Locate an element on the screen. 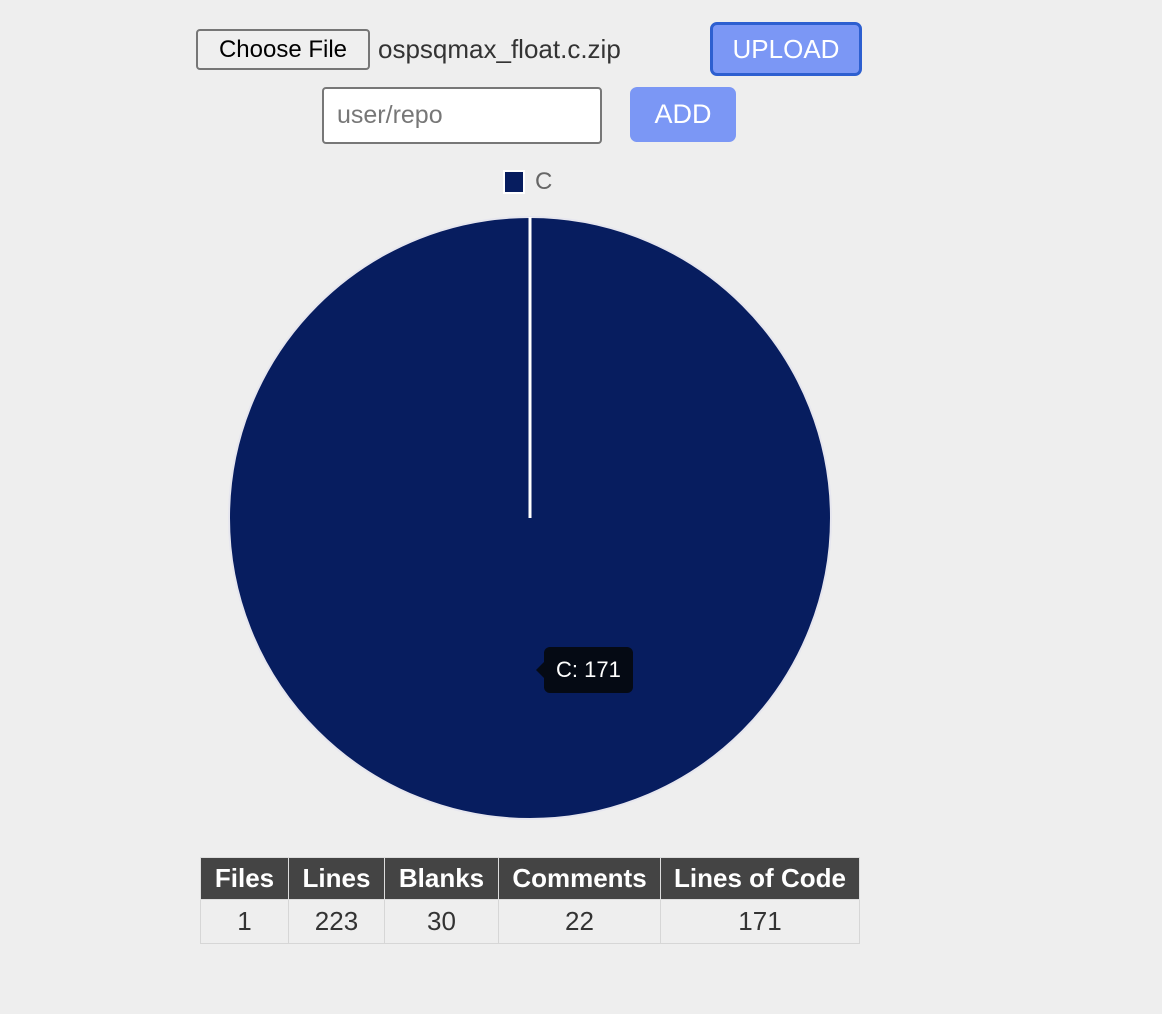 This screenshot has width=1162, height=1014. chart-legend: C is located at coordinates (527, 182).